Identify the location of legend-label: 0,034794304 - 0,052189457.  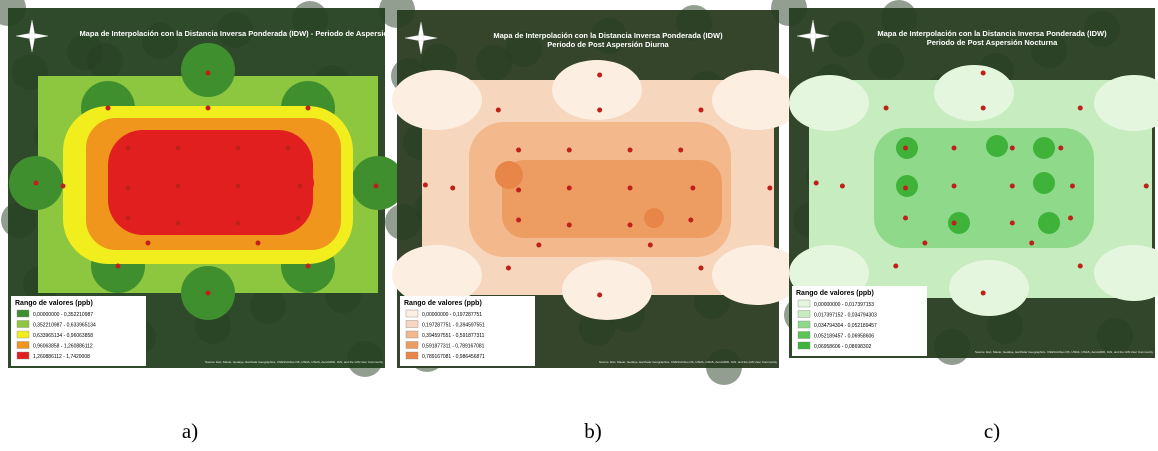
(845, 326).